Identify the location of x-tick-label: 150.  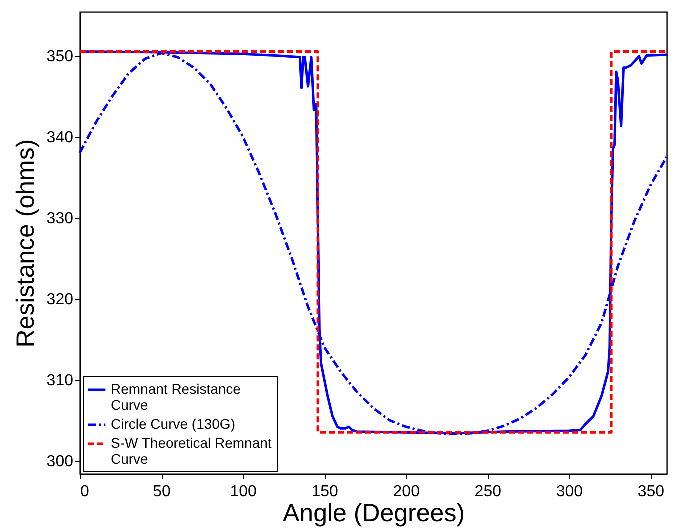
(325, 492).